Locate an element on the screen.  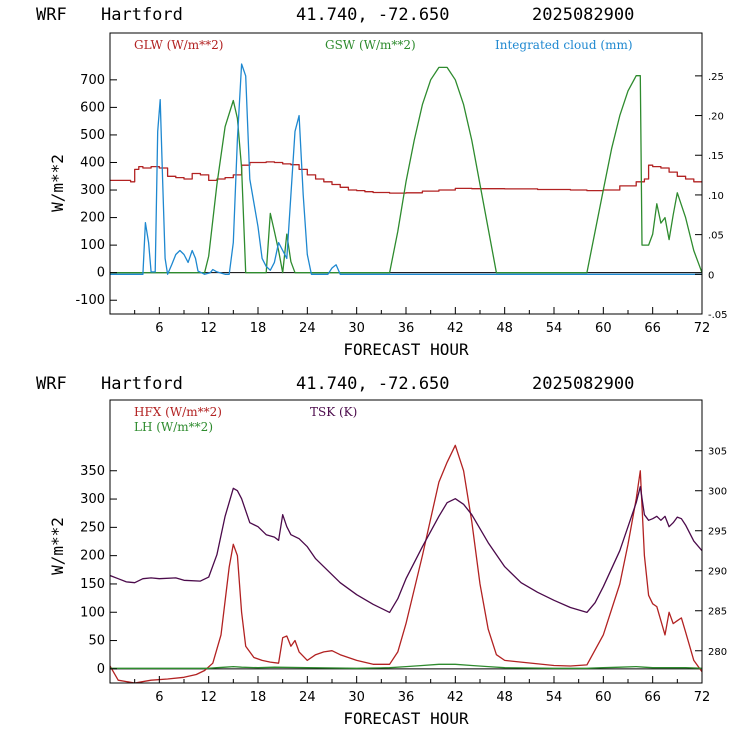
top-y2tick-label: .05 is located at coordinates (716, 236).